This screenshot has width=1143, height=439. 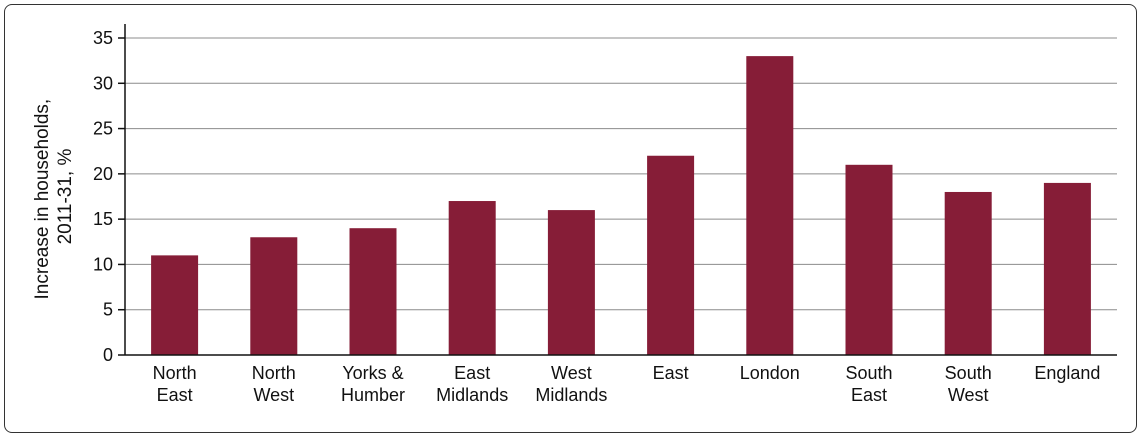 I want to click on y-tick-label: 35, so click(x=103, y=38).